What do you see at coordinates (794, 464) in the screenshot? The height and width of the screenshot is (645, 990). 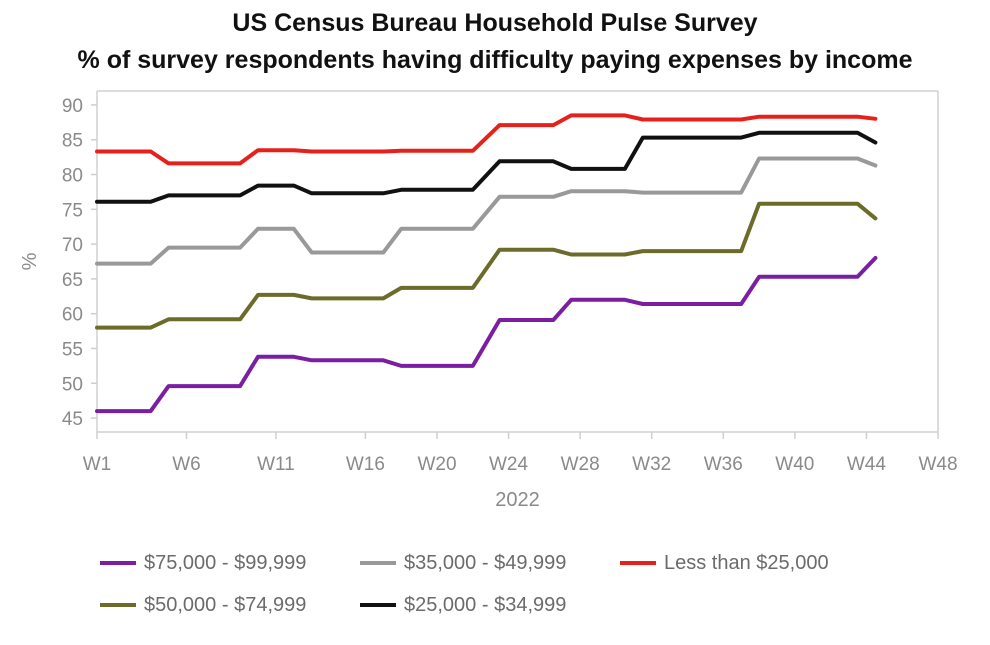 I see `x-tick-label: W40` at bounding box center [794, 464].